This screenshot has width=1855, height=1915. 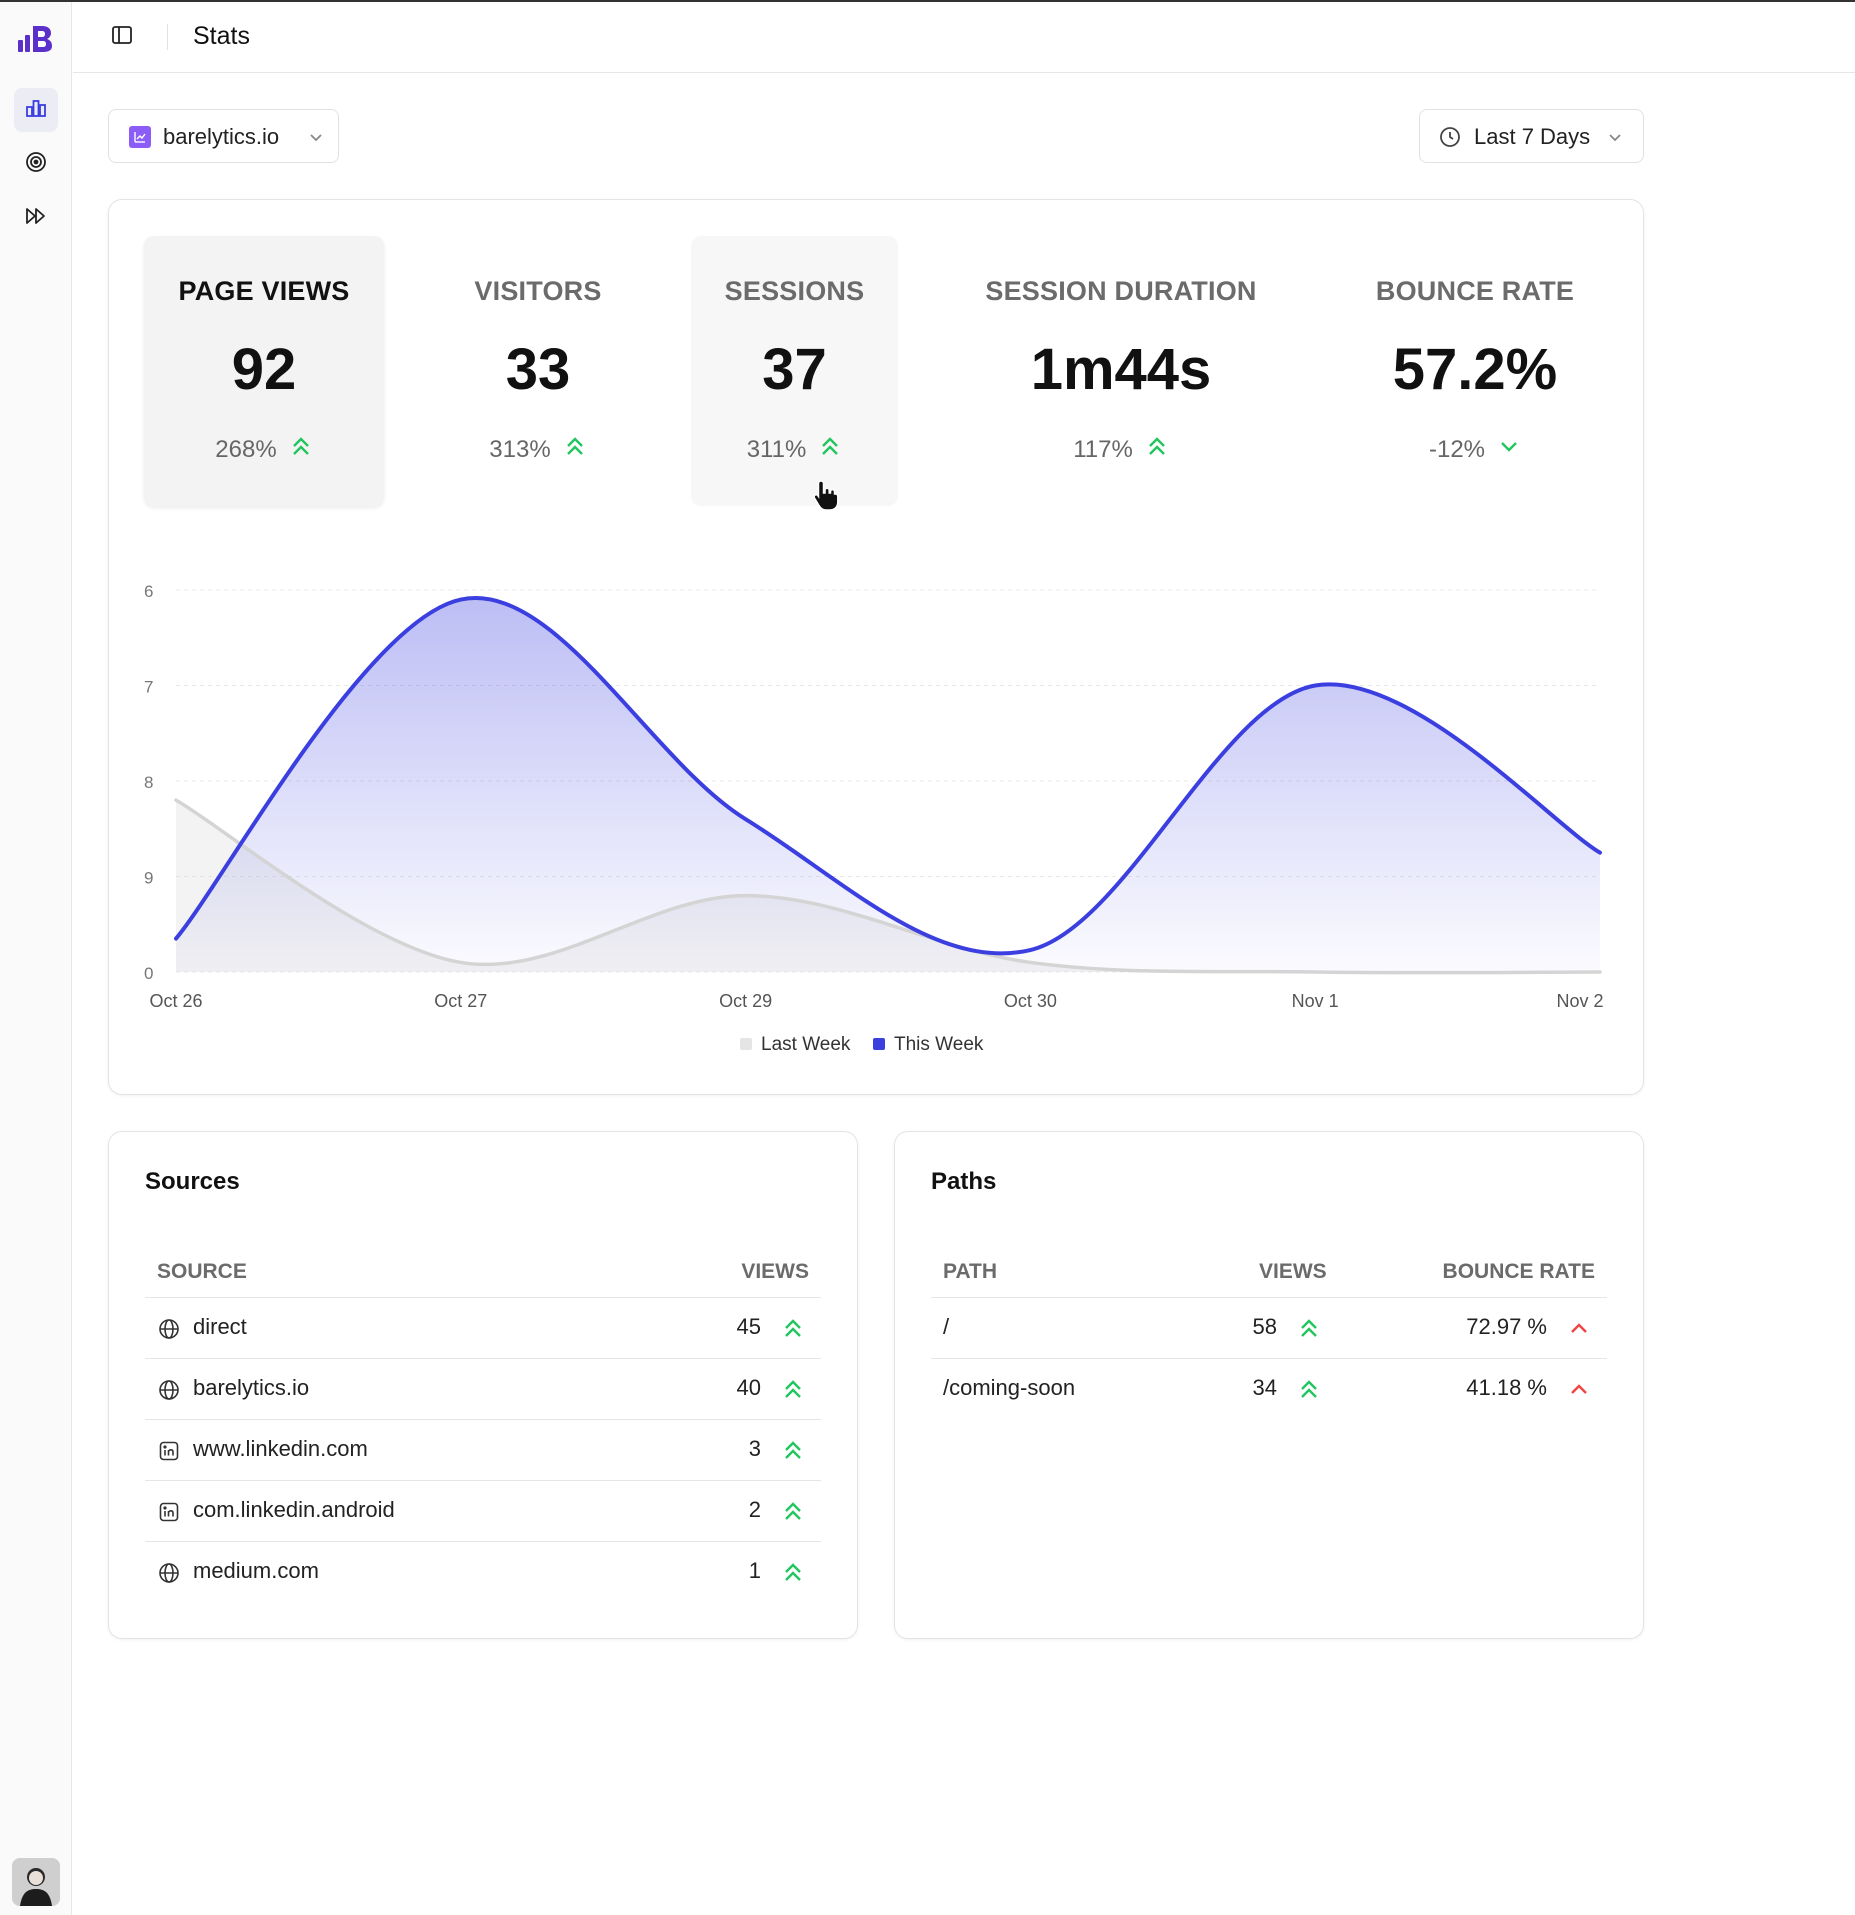 What do you see at coordinates (939, 1044) in the screenshot?
I see `legend-label: This Week` at bounding box center [939, 1044].